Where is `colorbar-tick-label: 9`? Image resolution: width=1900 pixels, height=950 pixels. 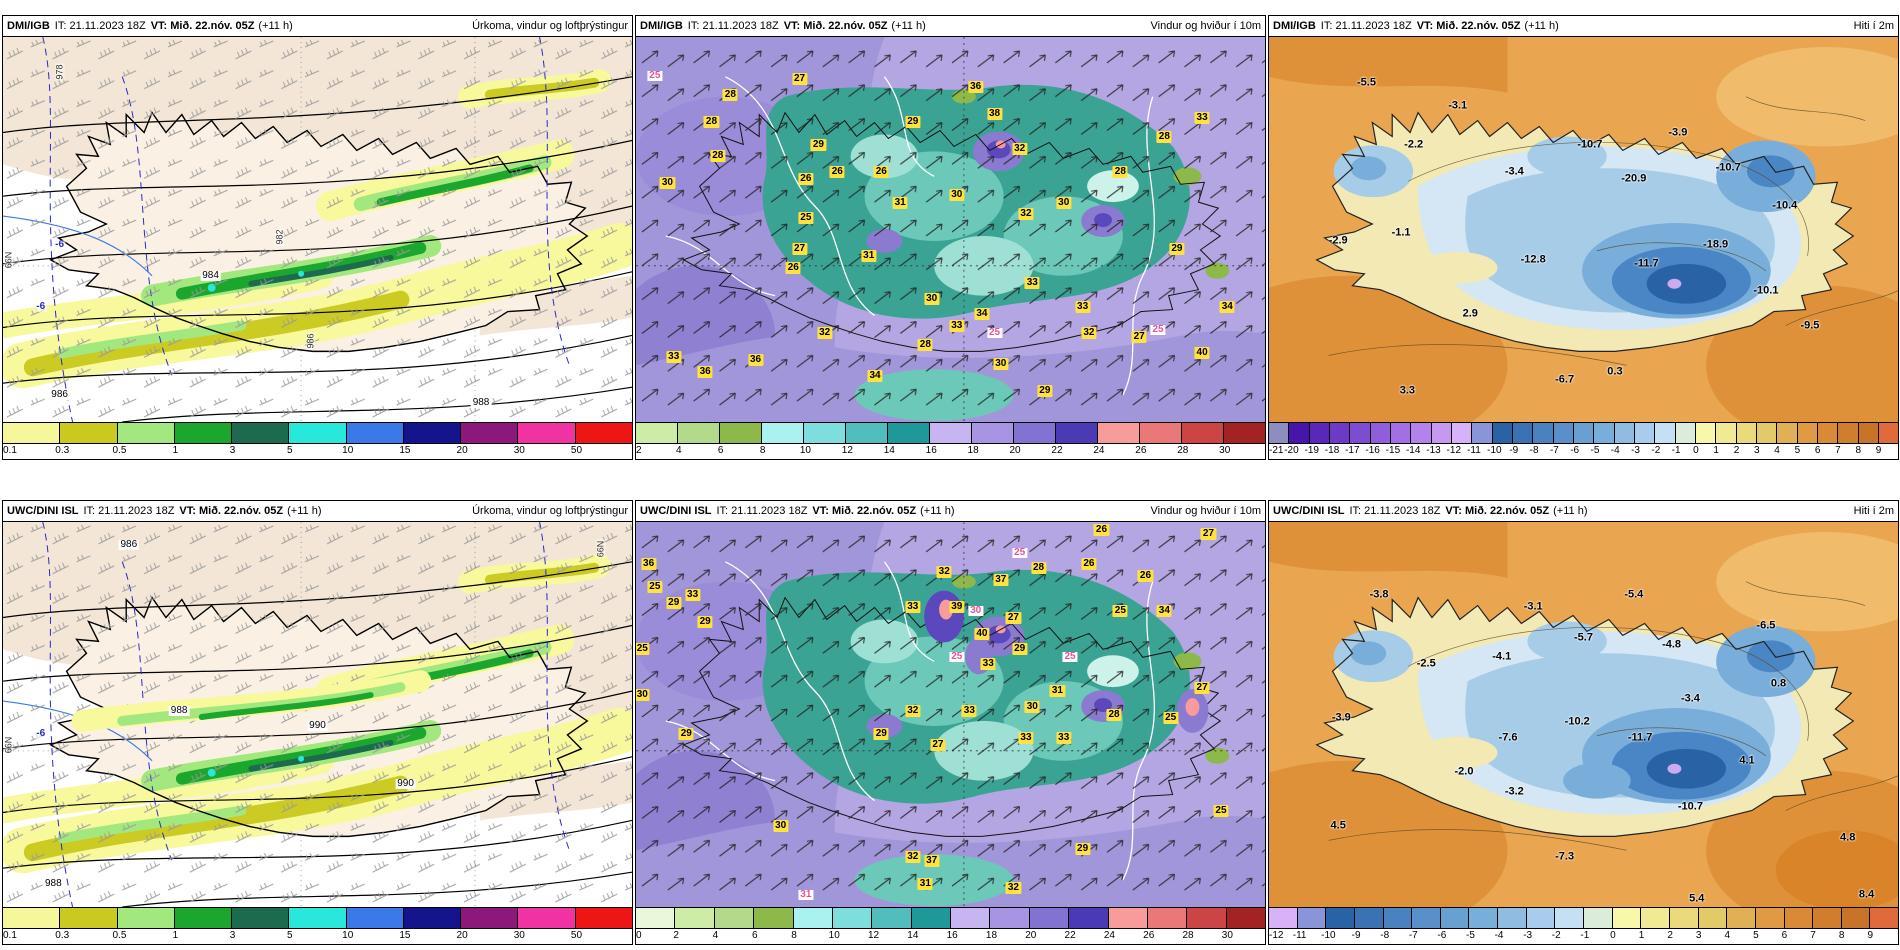
colorbar-tick-label: 9 is located at coordinates (1870, 935).